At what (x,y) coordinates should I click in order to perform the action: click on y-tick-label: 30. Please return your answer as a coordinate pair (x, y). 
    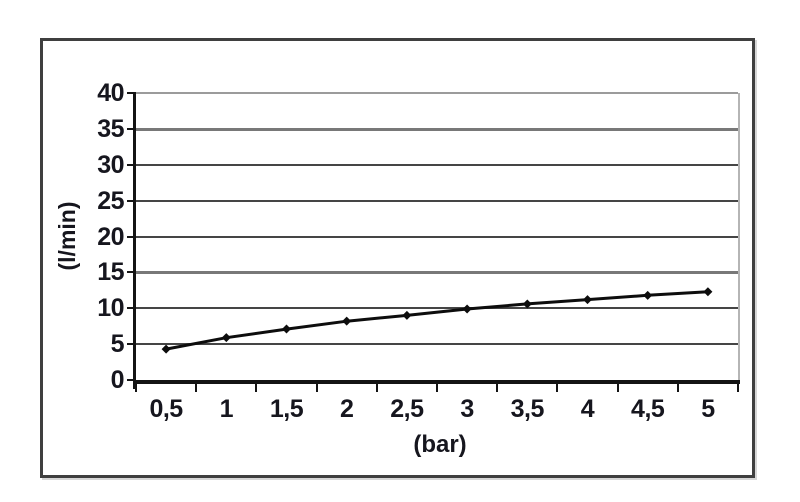
    Looking at the image, I should click on (110, 164).